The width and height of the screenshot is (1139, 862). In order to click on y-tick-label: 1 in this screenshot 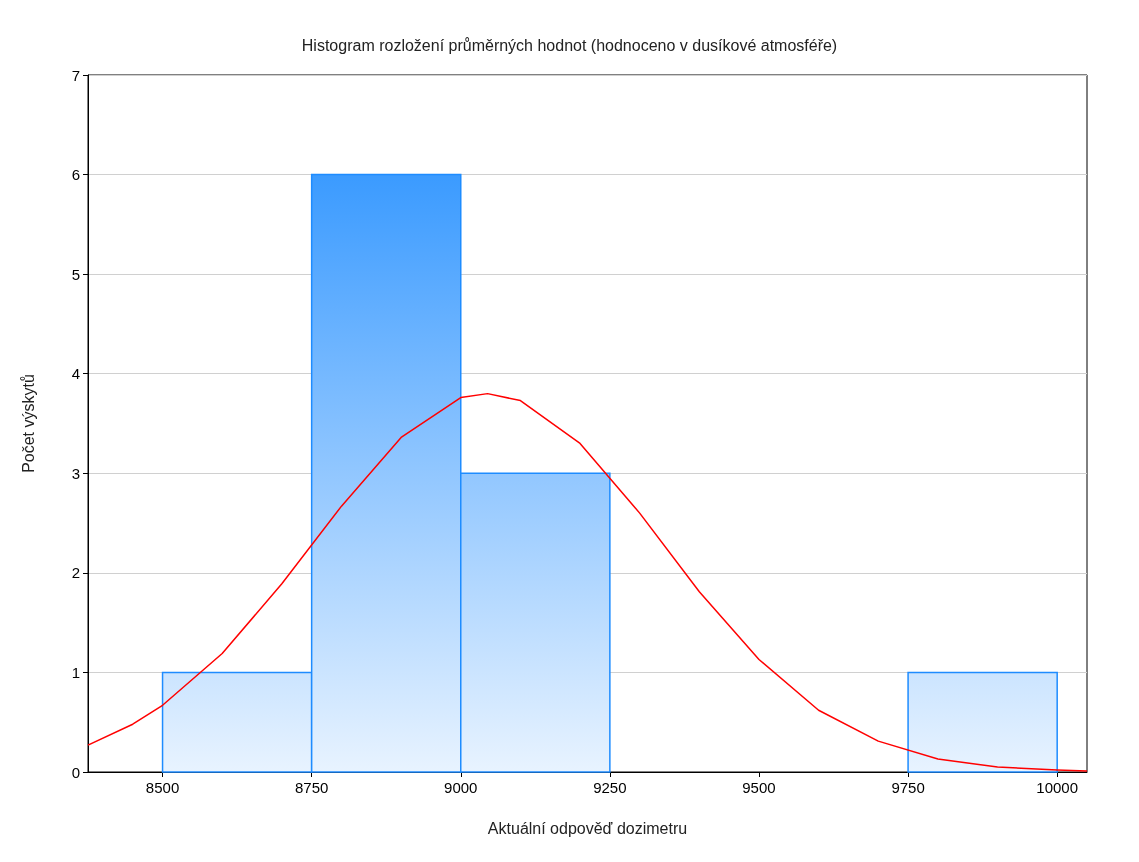, I will do `click(75, 672)`.